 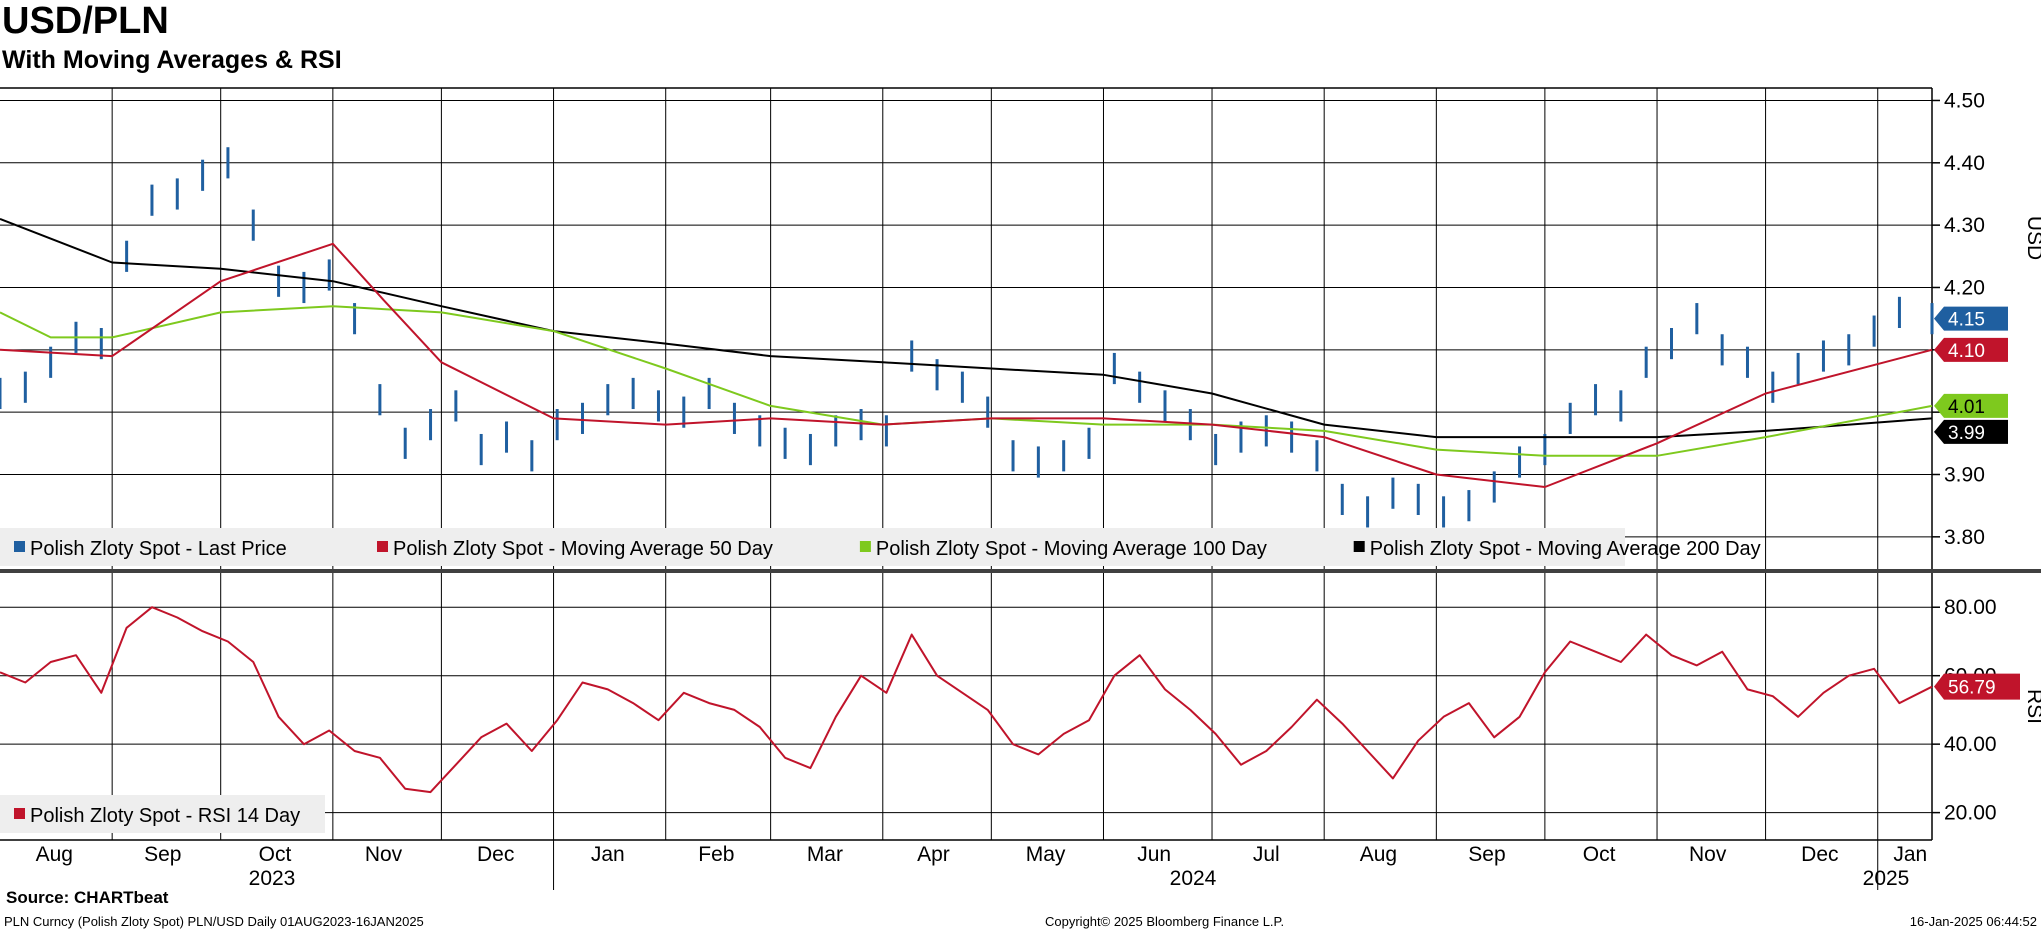 What do you see at coordinates (1154, 854) in the screenshot?
I see `x-month-label: Jun` at bounding box center [1154, 854].